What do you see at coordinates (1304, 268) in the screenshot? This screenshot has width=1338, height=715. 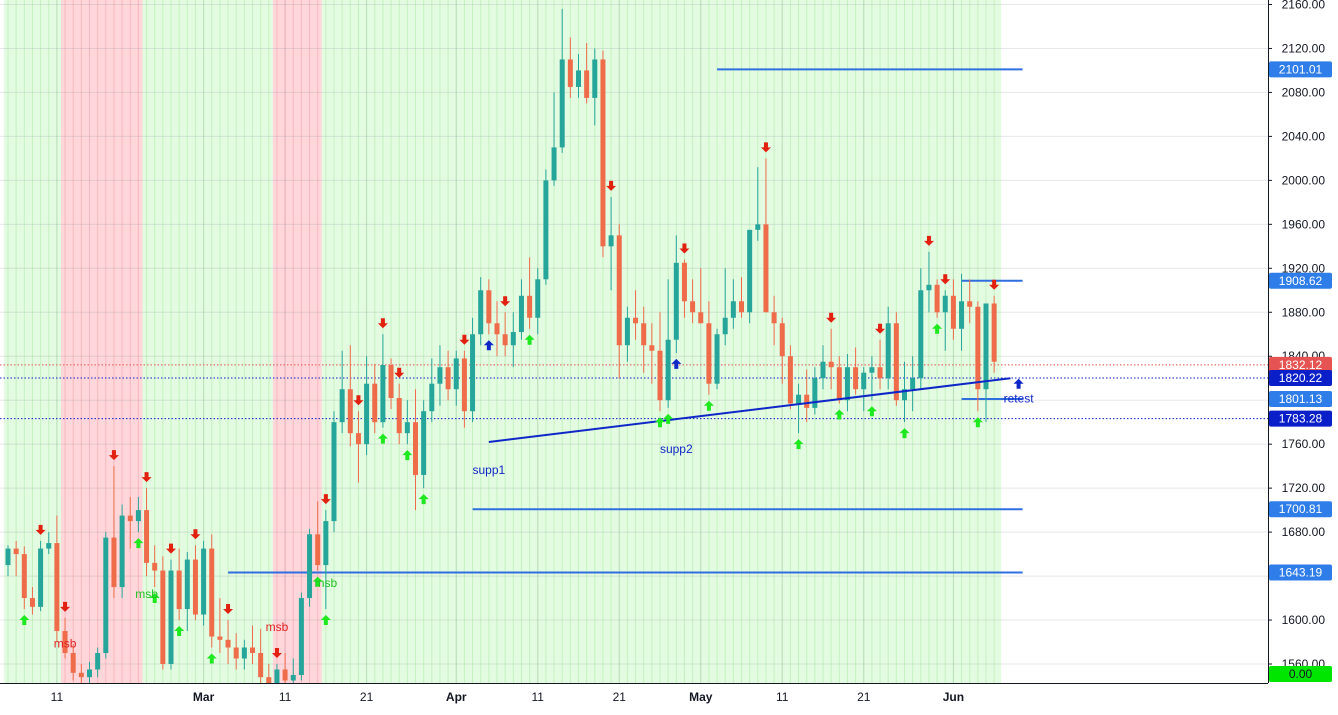 I see `price-tick-label: 1920.00` at bounding box center [1304, 268].